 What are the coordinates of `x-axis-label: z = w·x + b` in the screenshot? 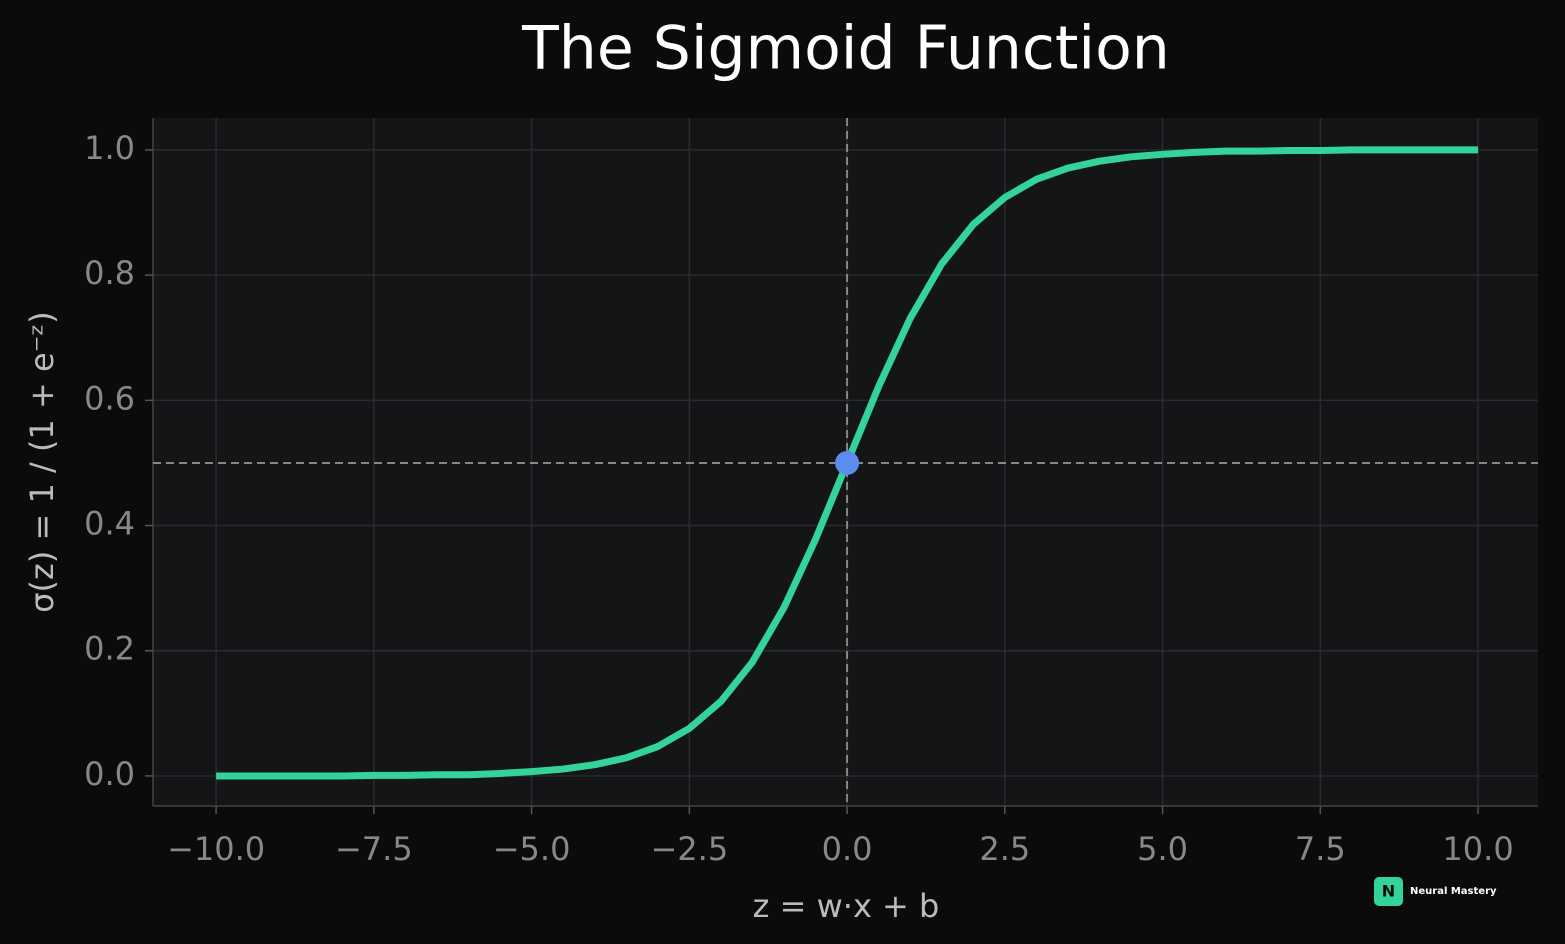 It's located at (846, 906).